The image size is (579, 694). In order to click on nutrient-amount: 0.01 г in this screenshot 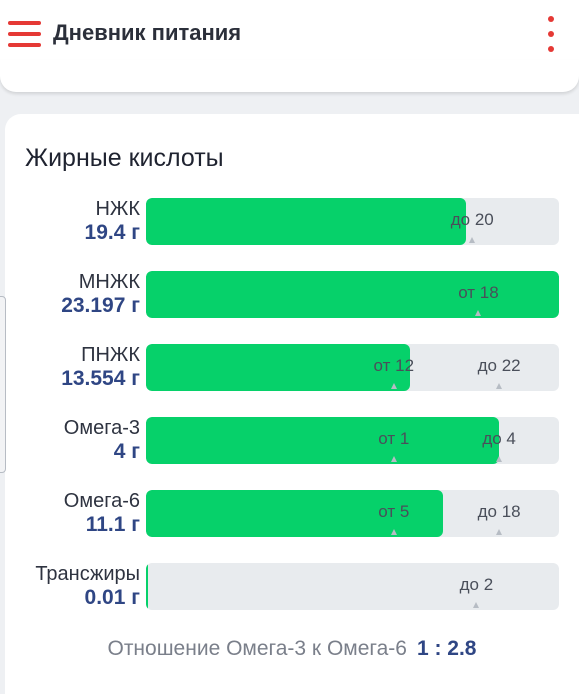, I will do `click(112, 597)`.